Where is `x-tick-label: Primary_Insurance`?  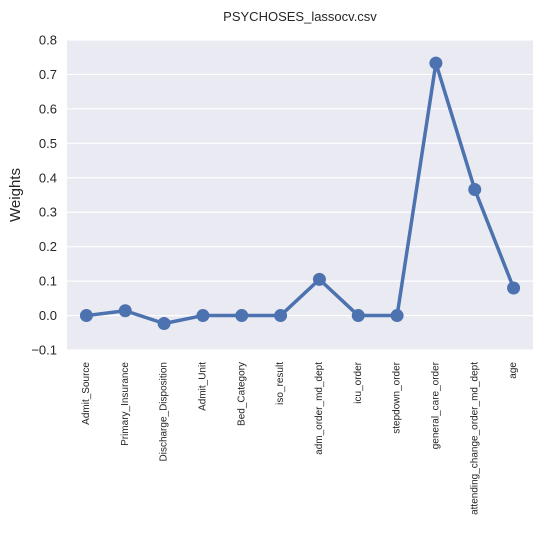
x-tick-label: Primary_Insurance is located at coordinates (125, 404).